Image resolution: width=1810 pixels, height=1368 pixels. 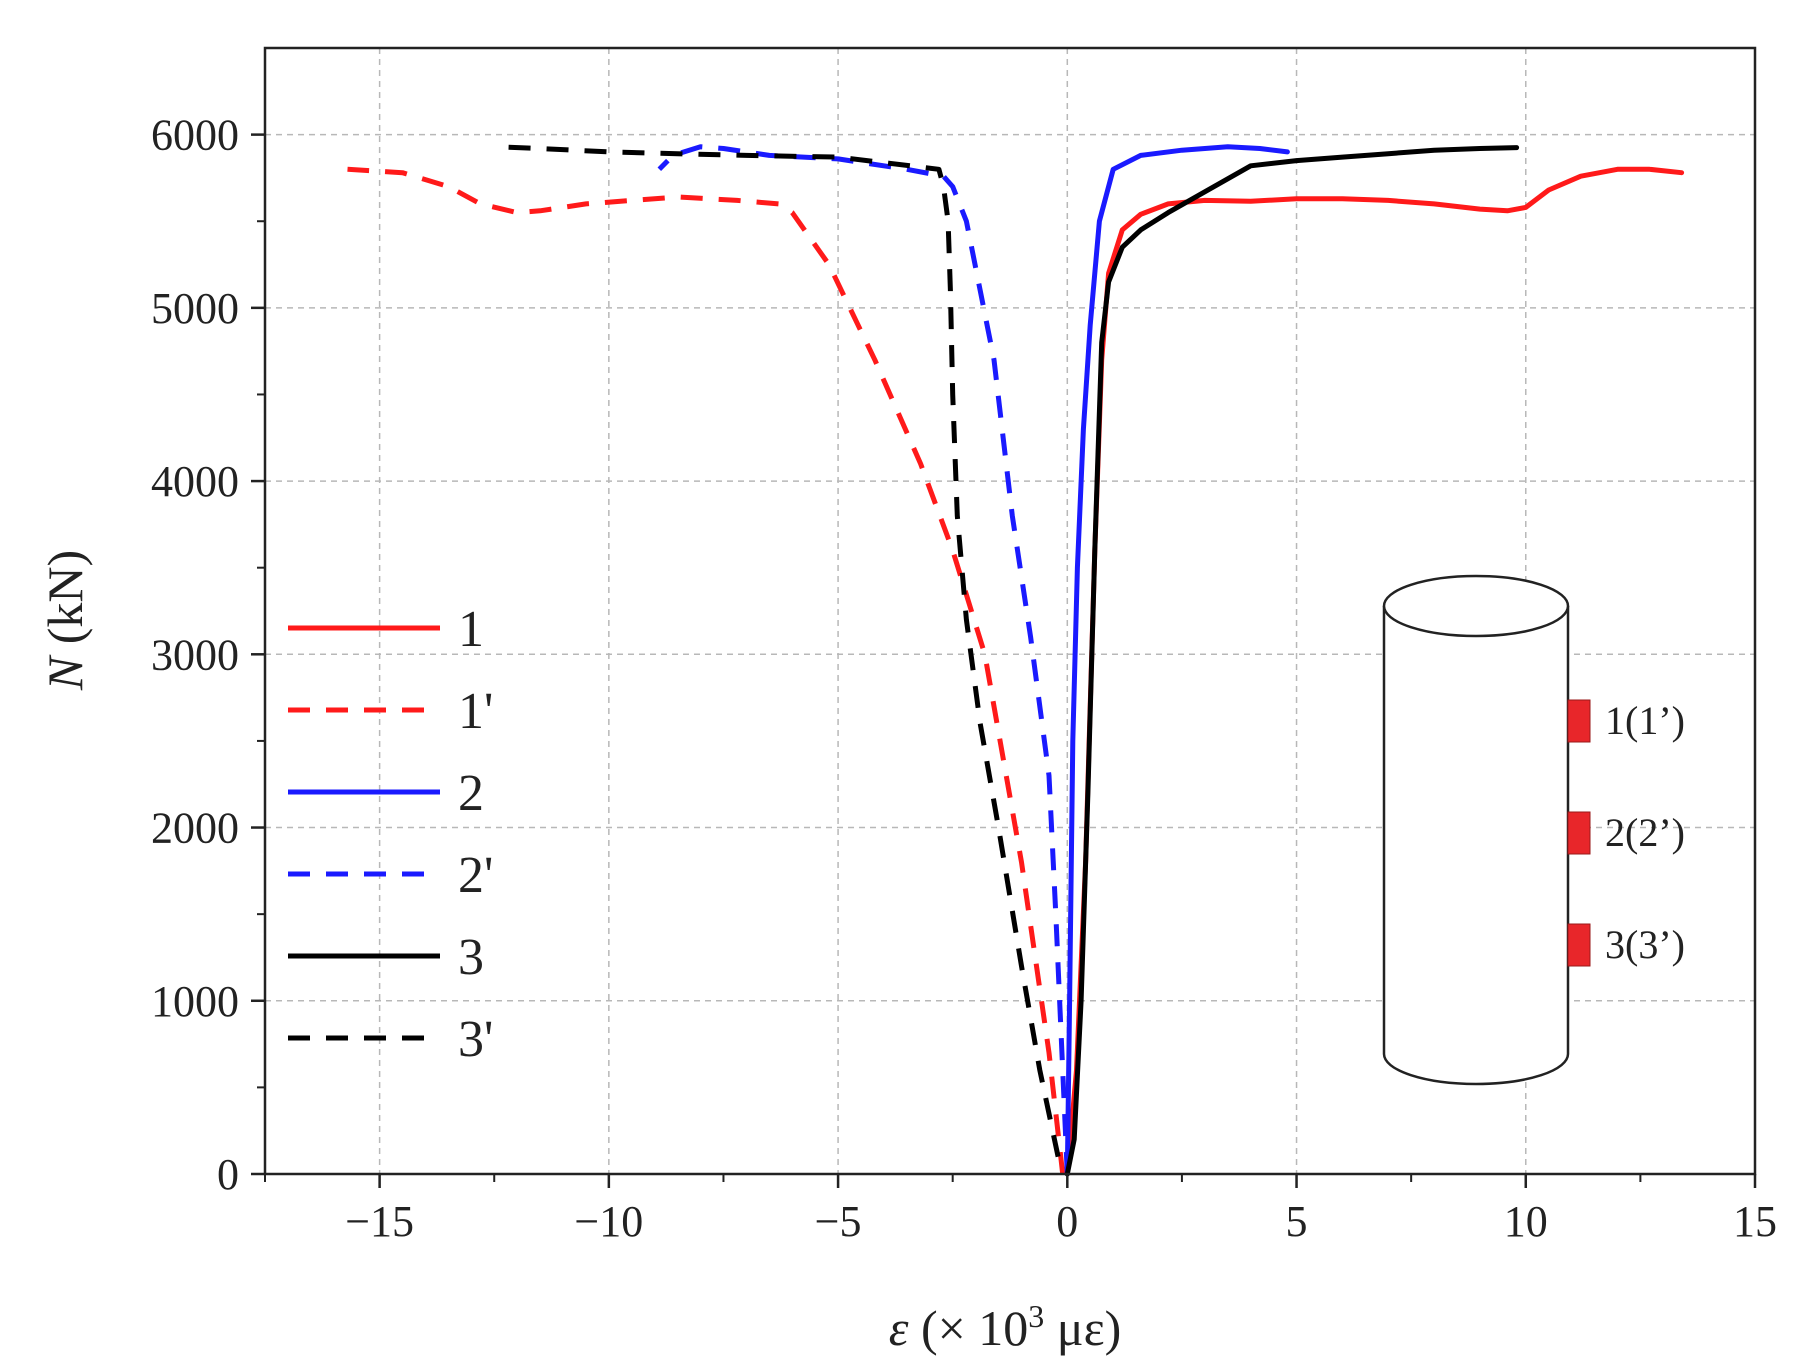 I want to click on x-tick-label: 10, so click(x=1526, y=1221).